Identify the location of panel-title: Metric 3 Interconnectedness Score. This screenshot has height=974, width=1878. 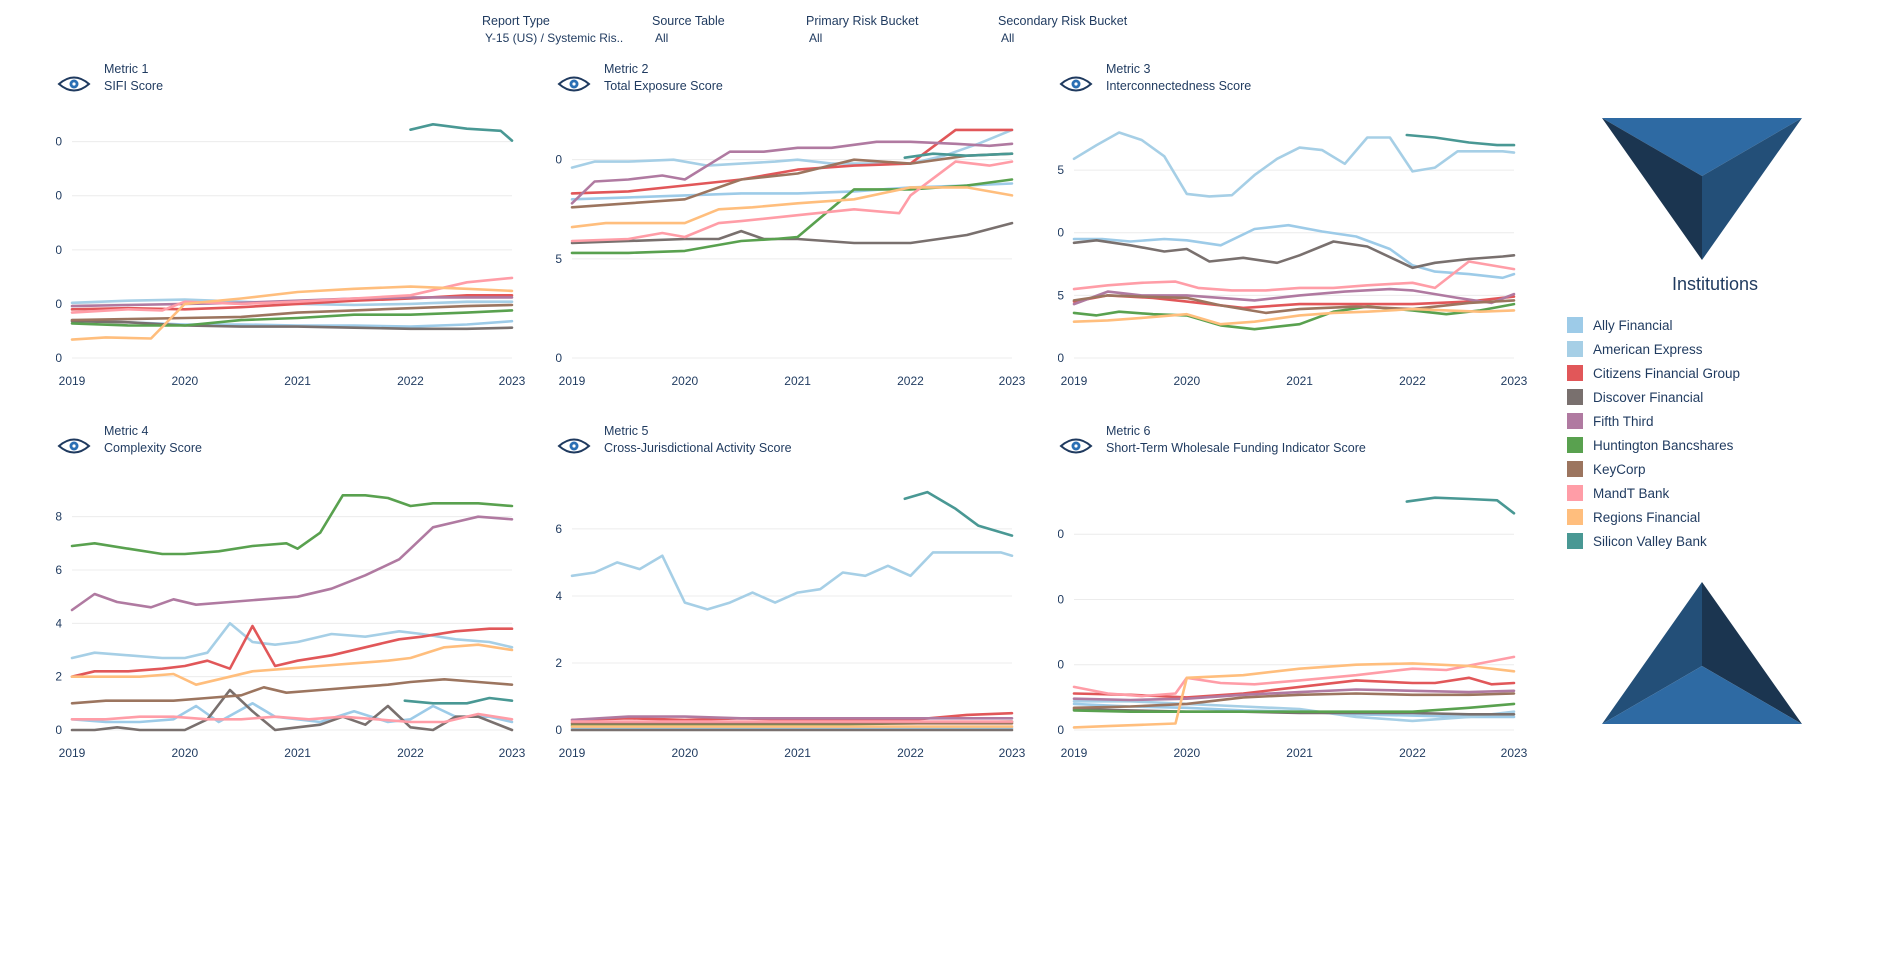
(1298, 82).